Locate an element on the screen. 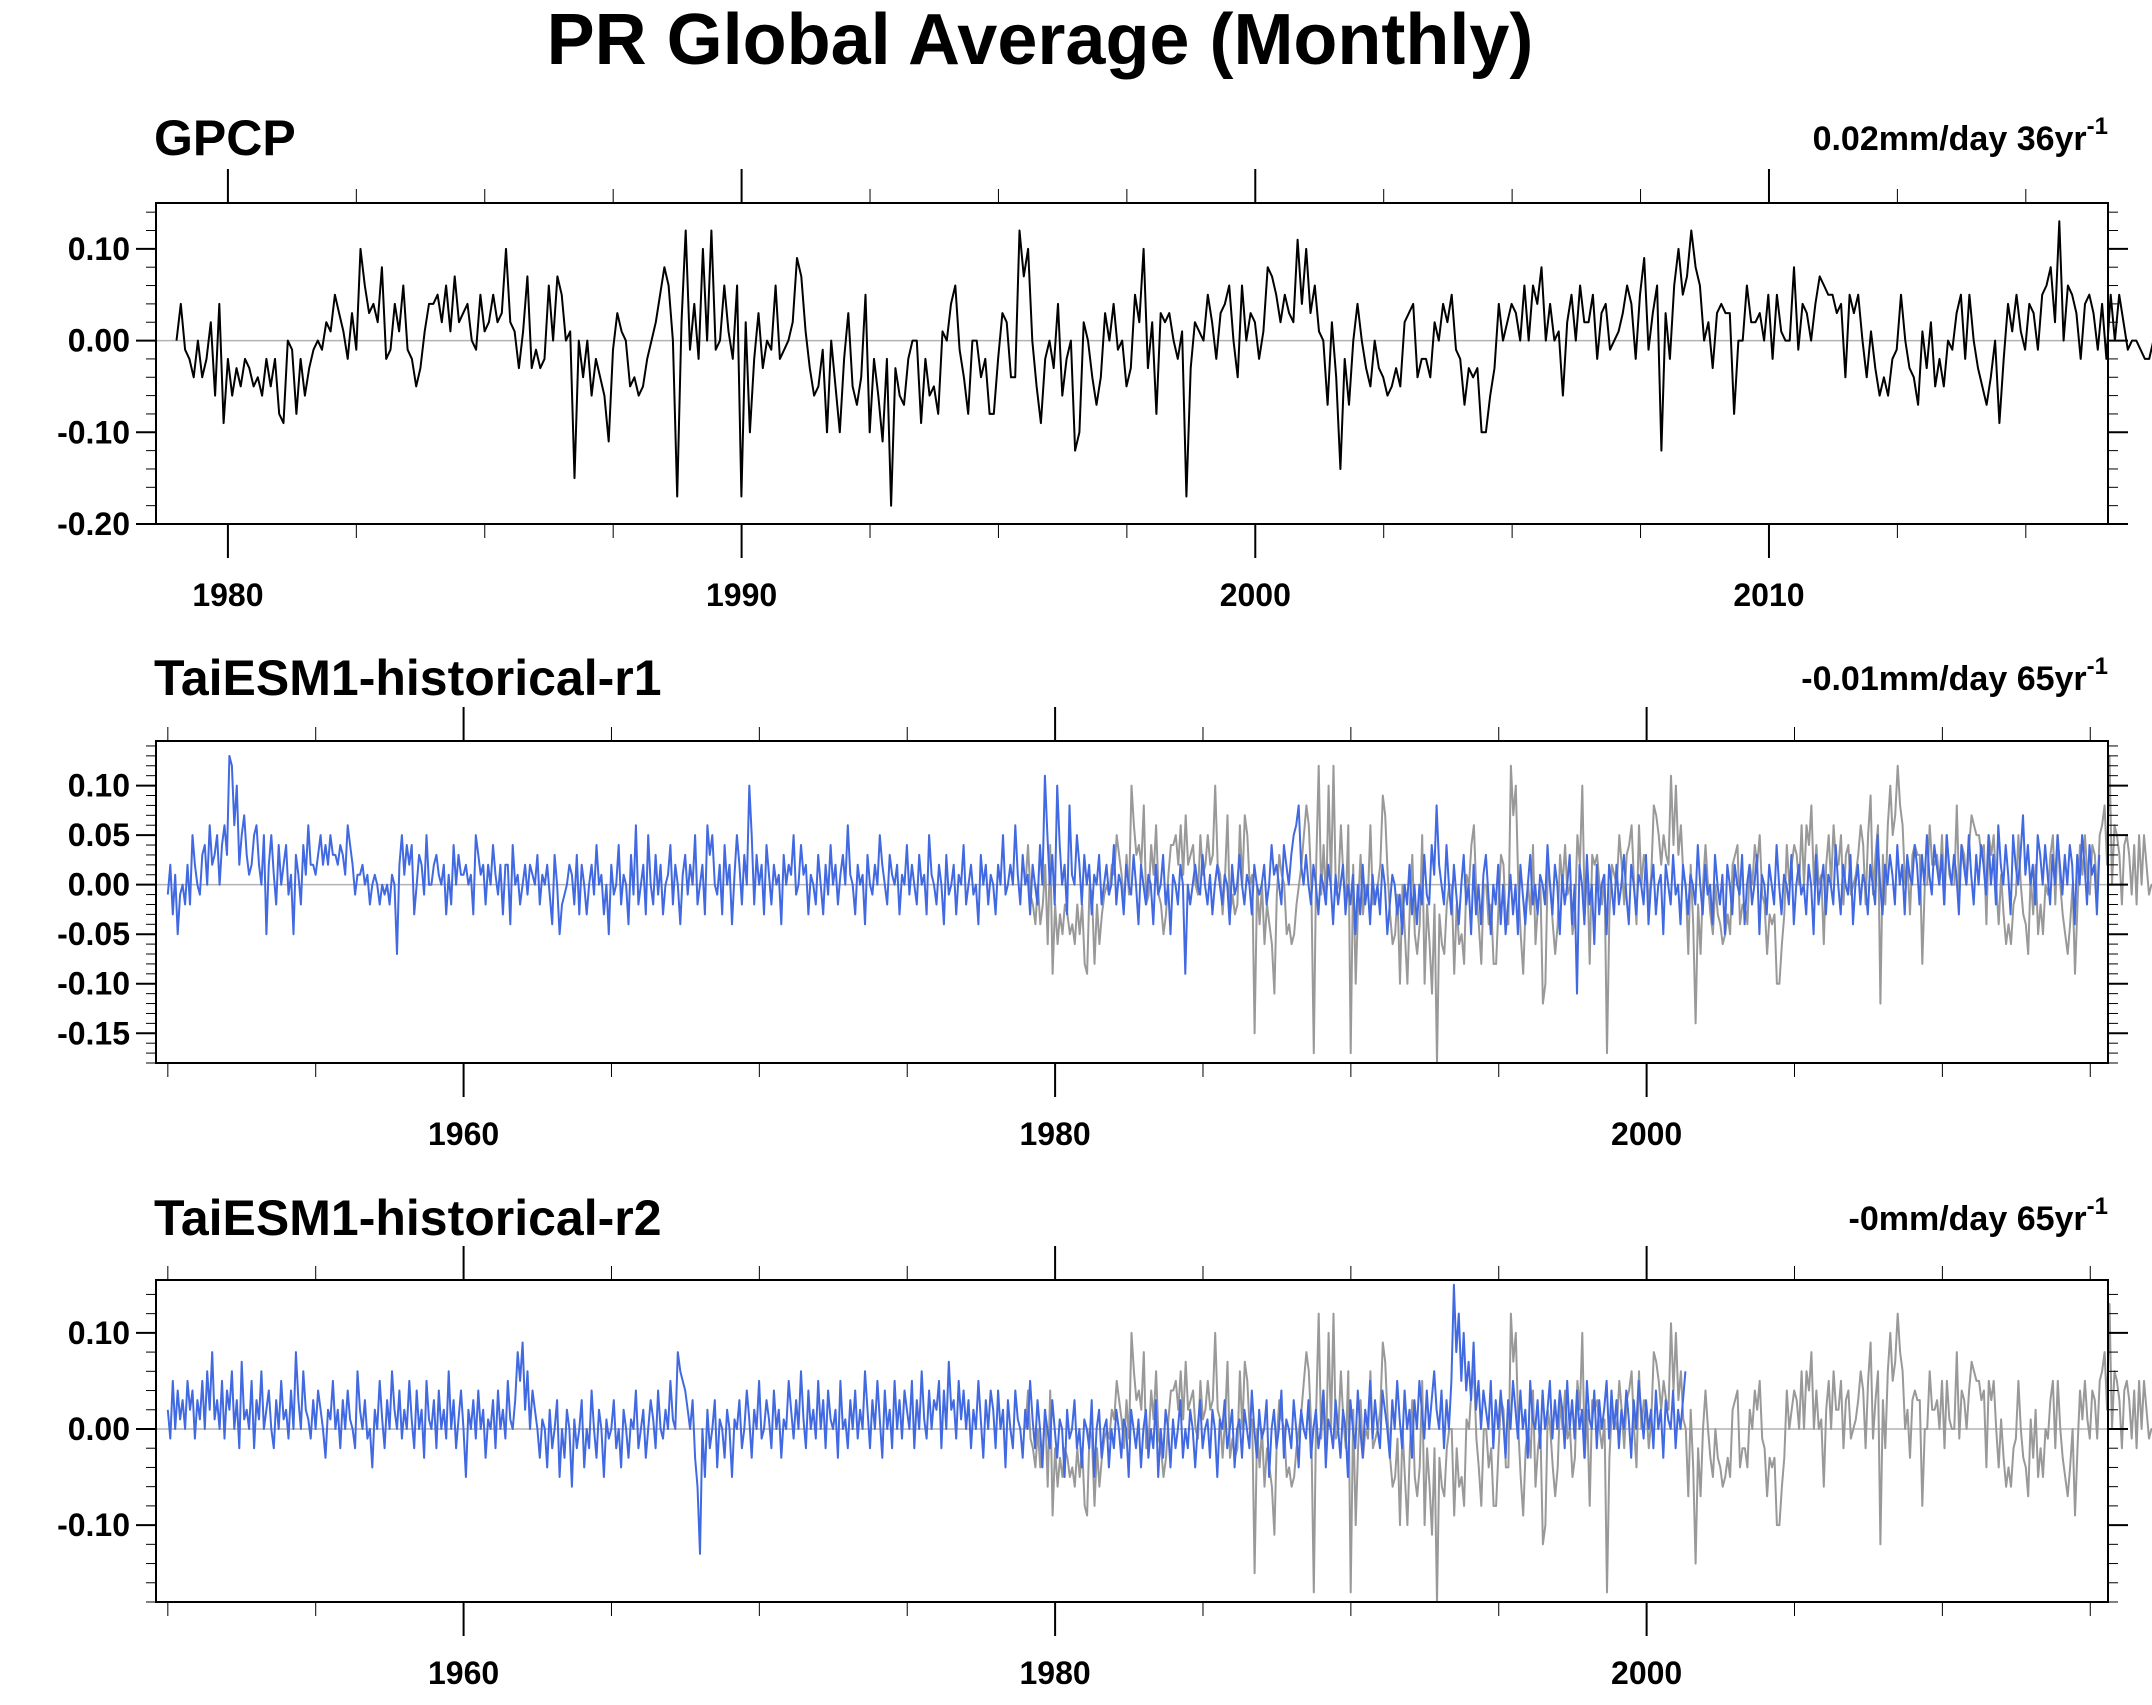 The width and height of the screenshot is (2152, 1705). y-tick-label: 0.05 is located at coordinates (99, 835).